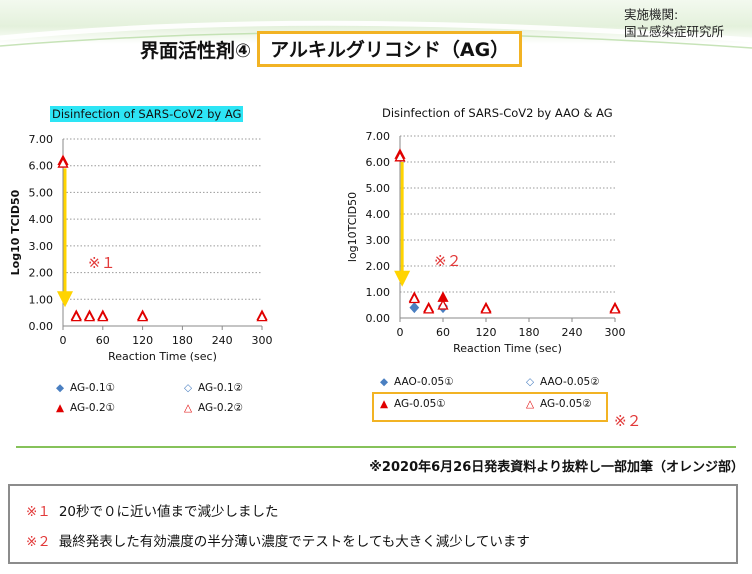  Describe the element at coordinates (400, 332) in the screenshot. I see `chart2-xtick-label: 0` at that location.